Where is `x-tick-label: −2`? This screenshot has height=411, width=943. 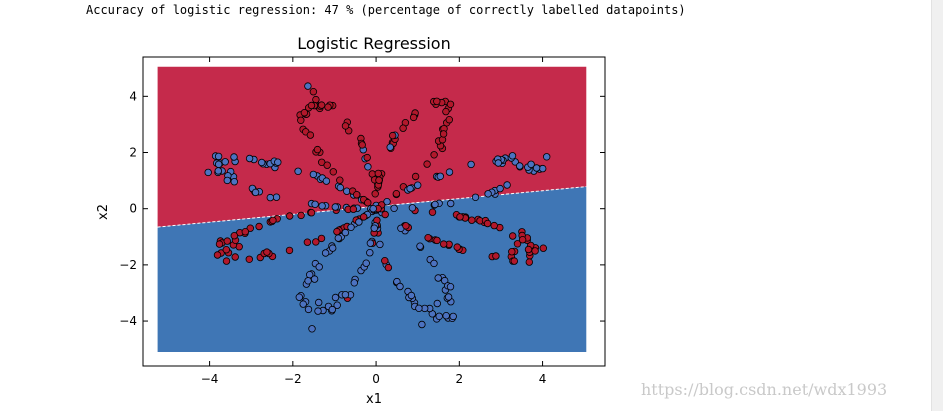 x-tick-label: −2 is located at coordinates (293, 379).